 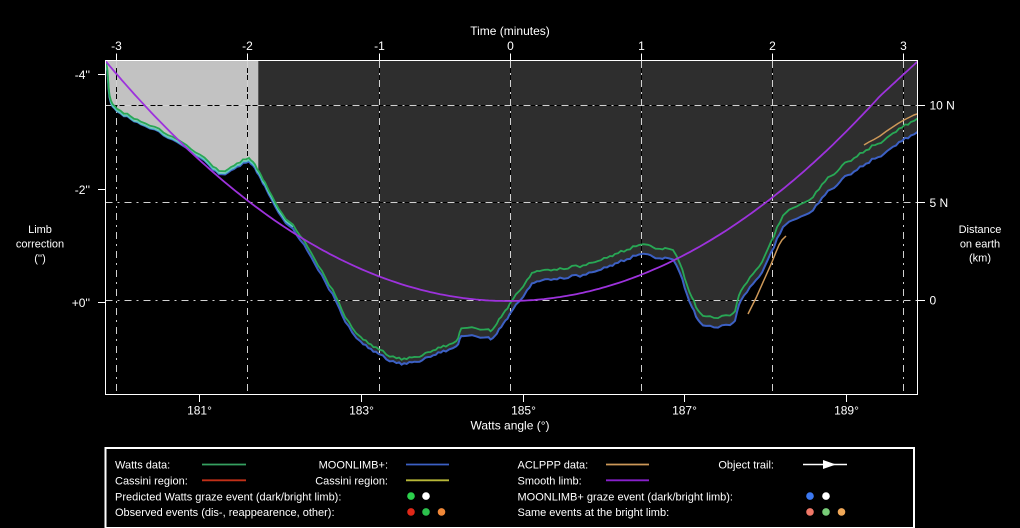 I want to click on svg-text: MOONLIMB+:, so click(x=353, y=466).